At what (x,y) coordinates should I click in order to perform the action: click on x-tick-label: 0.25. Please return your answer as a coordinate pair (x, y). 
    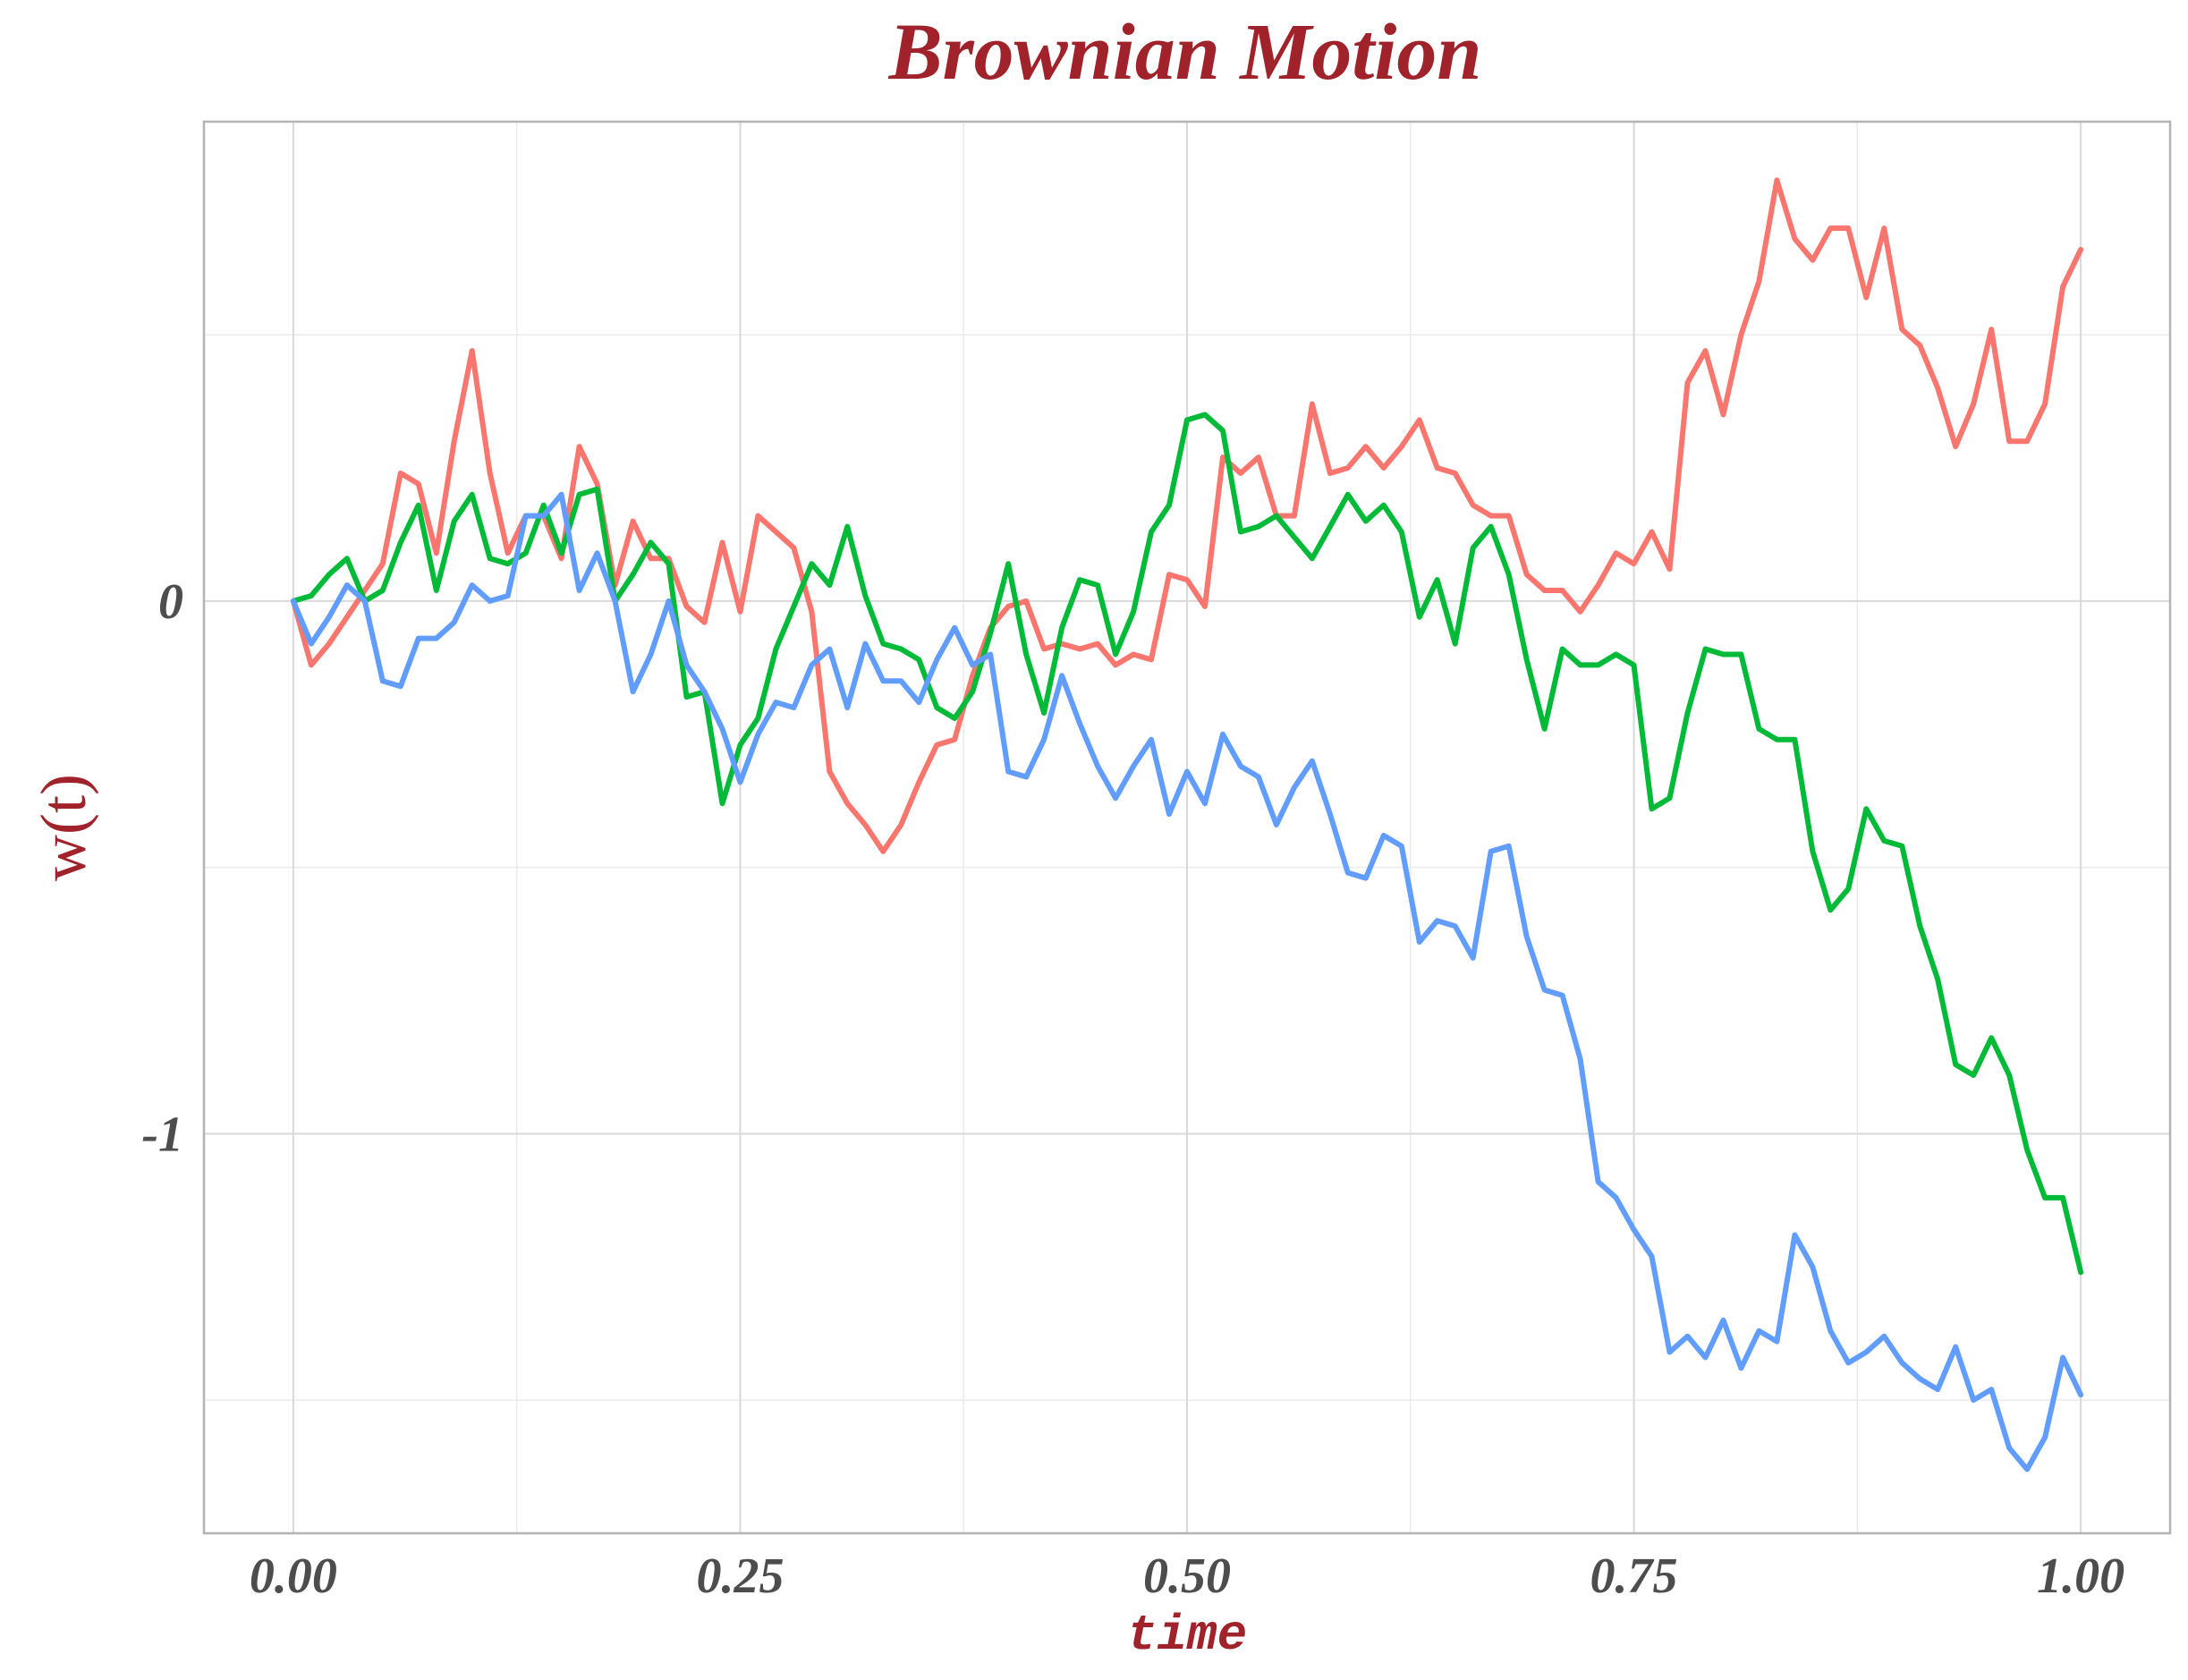
    Looking at the image, I should click on (740, 1576).